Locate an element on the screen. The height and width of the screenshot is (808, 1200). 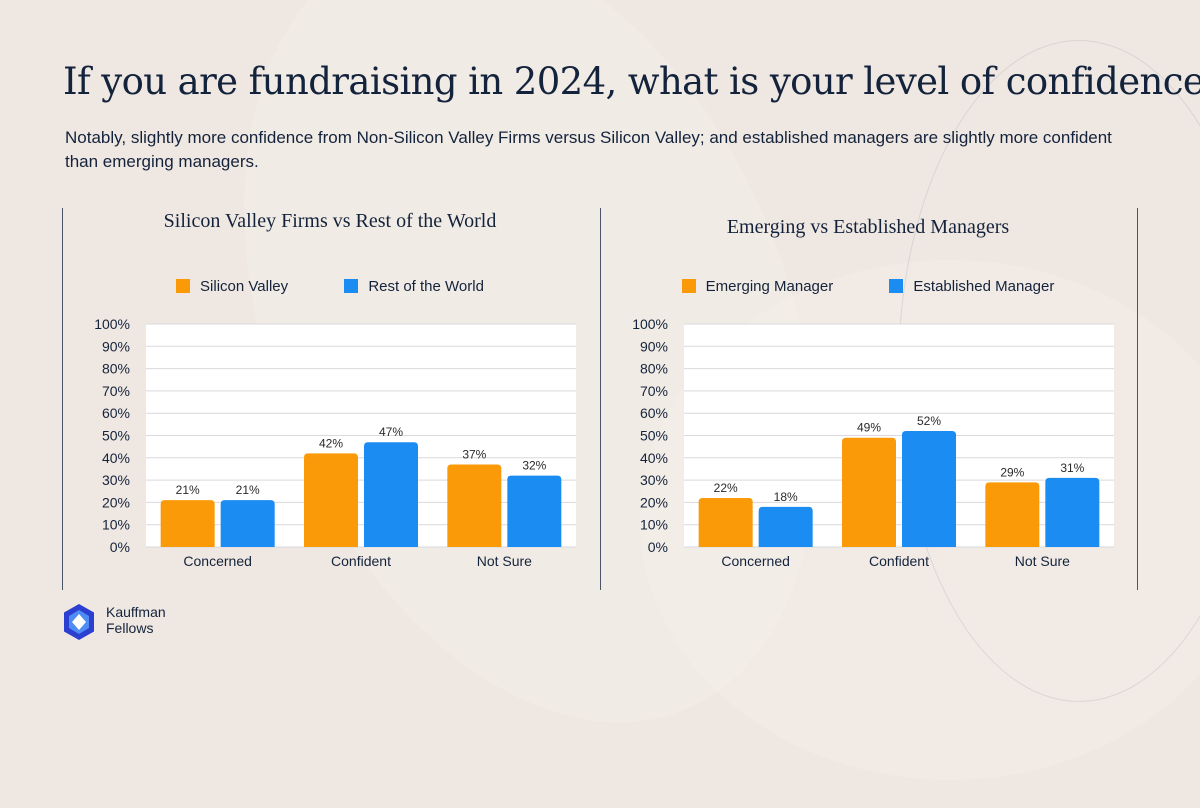
data-label: 18% is located at coordinates (786, 497).